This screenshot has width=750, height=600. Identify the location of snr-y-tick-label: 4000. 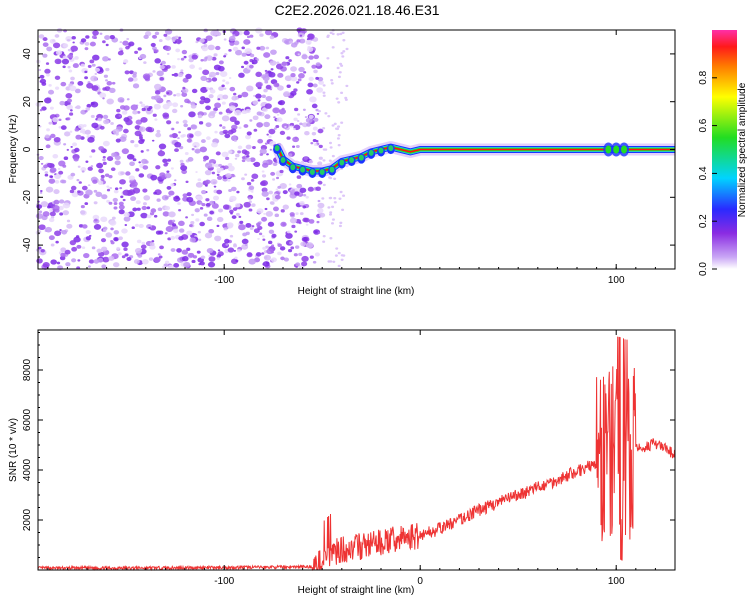
(27, 469).